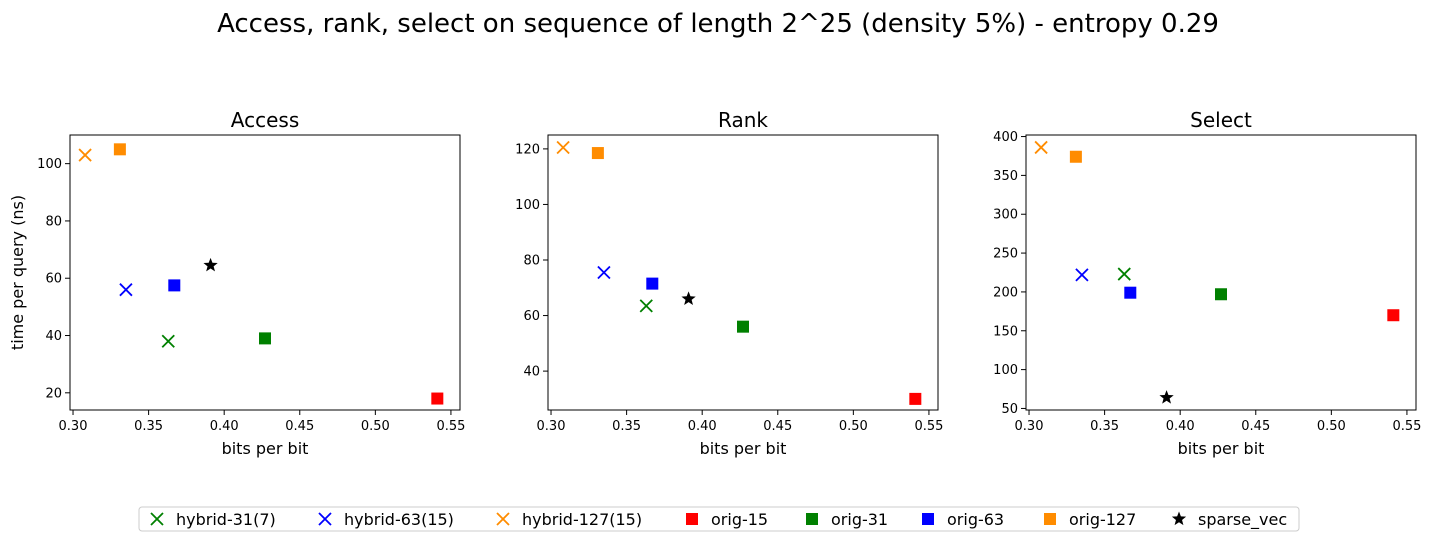 The image size is (1436, 540). I want to click on legend-item-orig-15: orig-15, so click(727, 519).